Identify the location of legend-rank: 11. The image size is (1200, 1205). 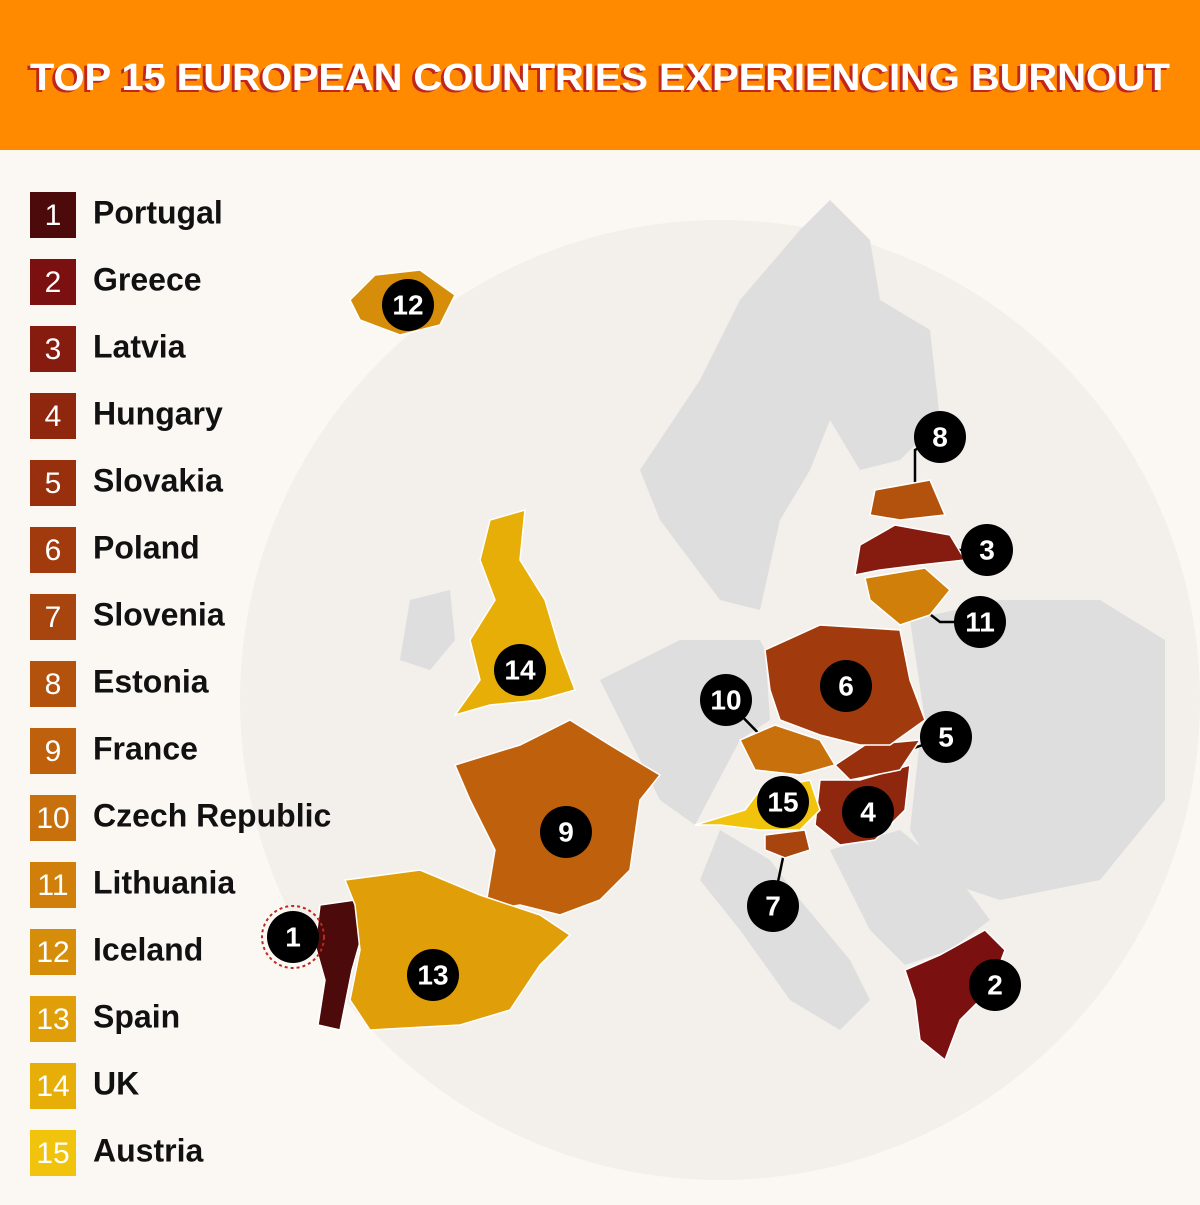
(52, 885).